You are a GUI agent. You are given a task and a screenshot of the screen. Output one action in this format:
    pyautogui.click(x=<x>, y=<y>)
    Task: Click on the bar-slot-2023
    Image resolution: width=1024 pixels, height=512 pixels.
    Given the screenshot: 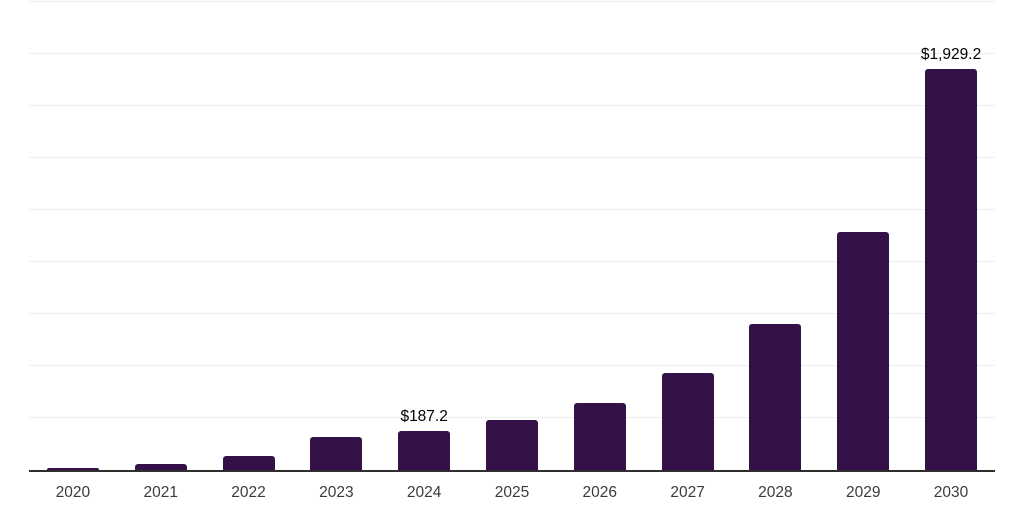 What is the action you would take?
    pyautogui.click(x=336, y=236)
    